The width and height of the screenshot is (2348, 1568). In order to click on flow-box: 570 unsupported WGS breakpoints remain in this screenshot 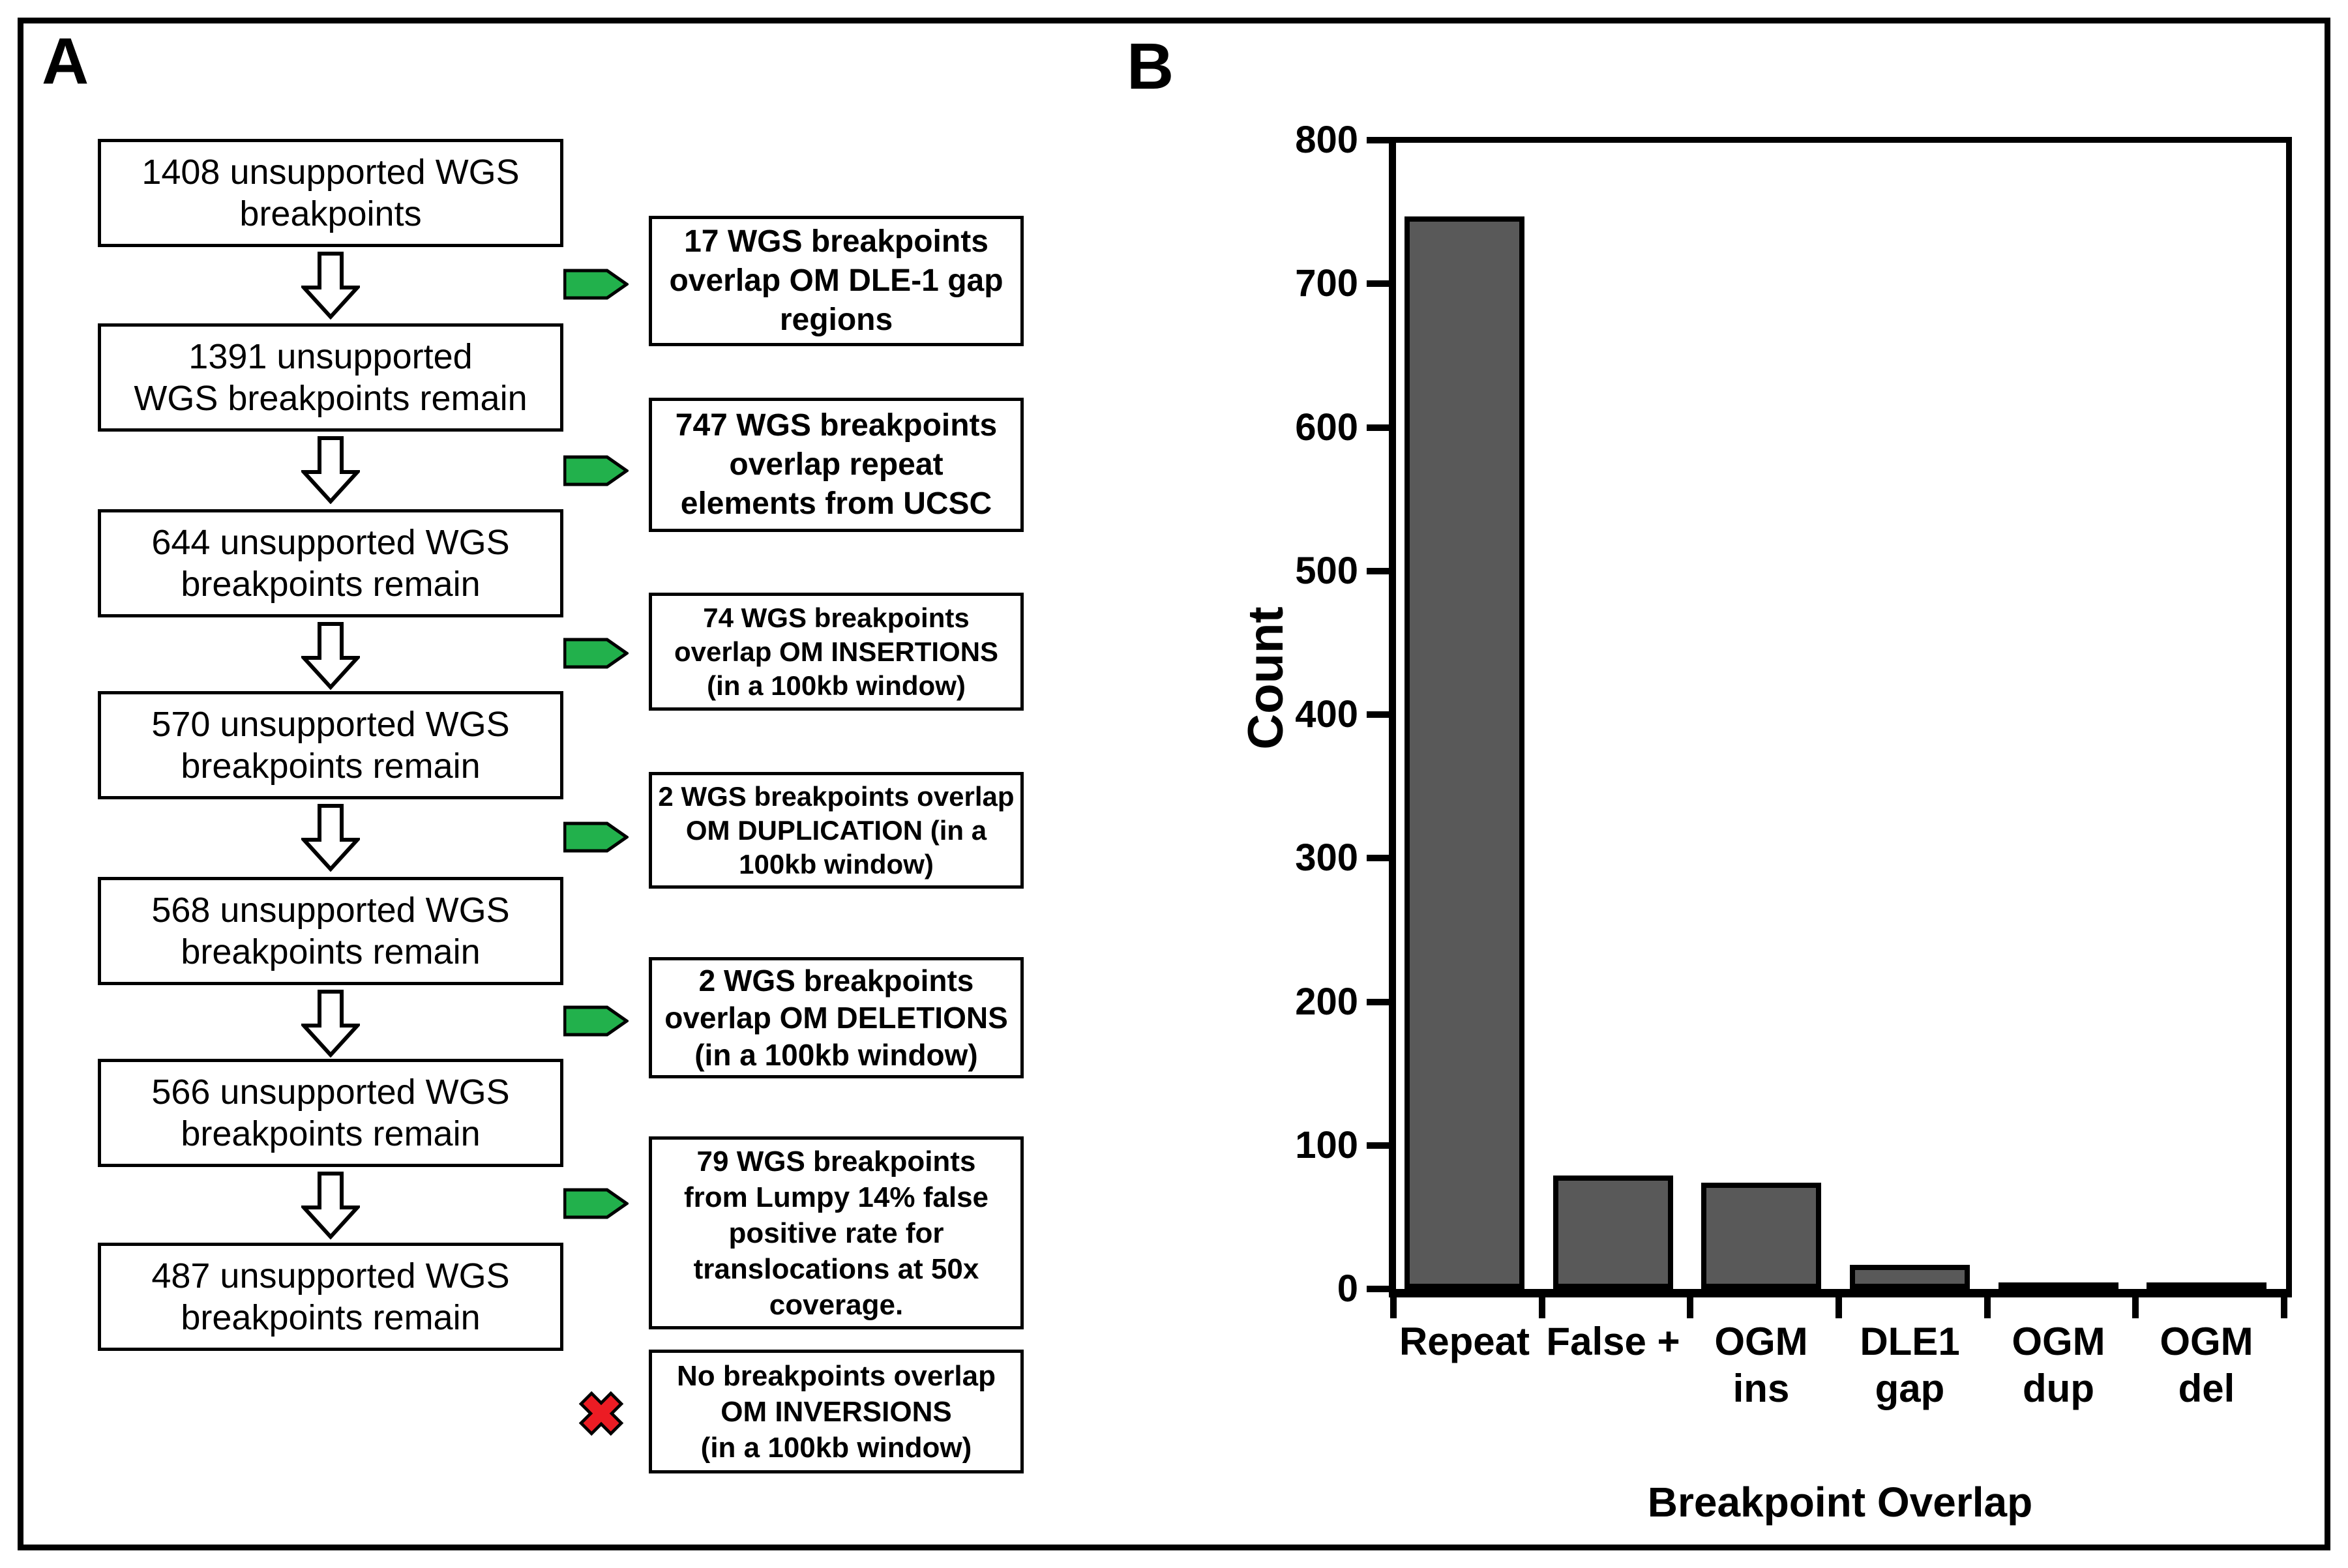, I will do `click(330, 745)`.